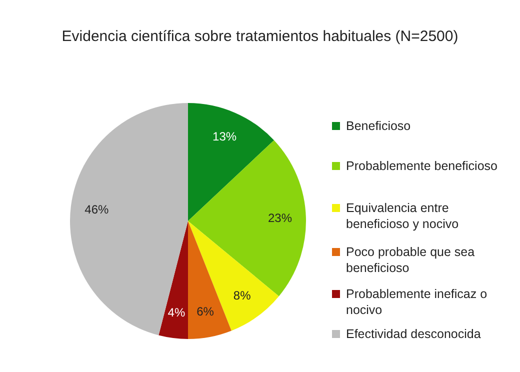 Image resolution: width=520 pixels, height=372 pixels. Describe the element at coordinates (242, 295) in the screenshot. I see `data-label: 8%` at that location.